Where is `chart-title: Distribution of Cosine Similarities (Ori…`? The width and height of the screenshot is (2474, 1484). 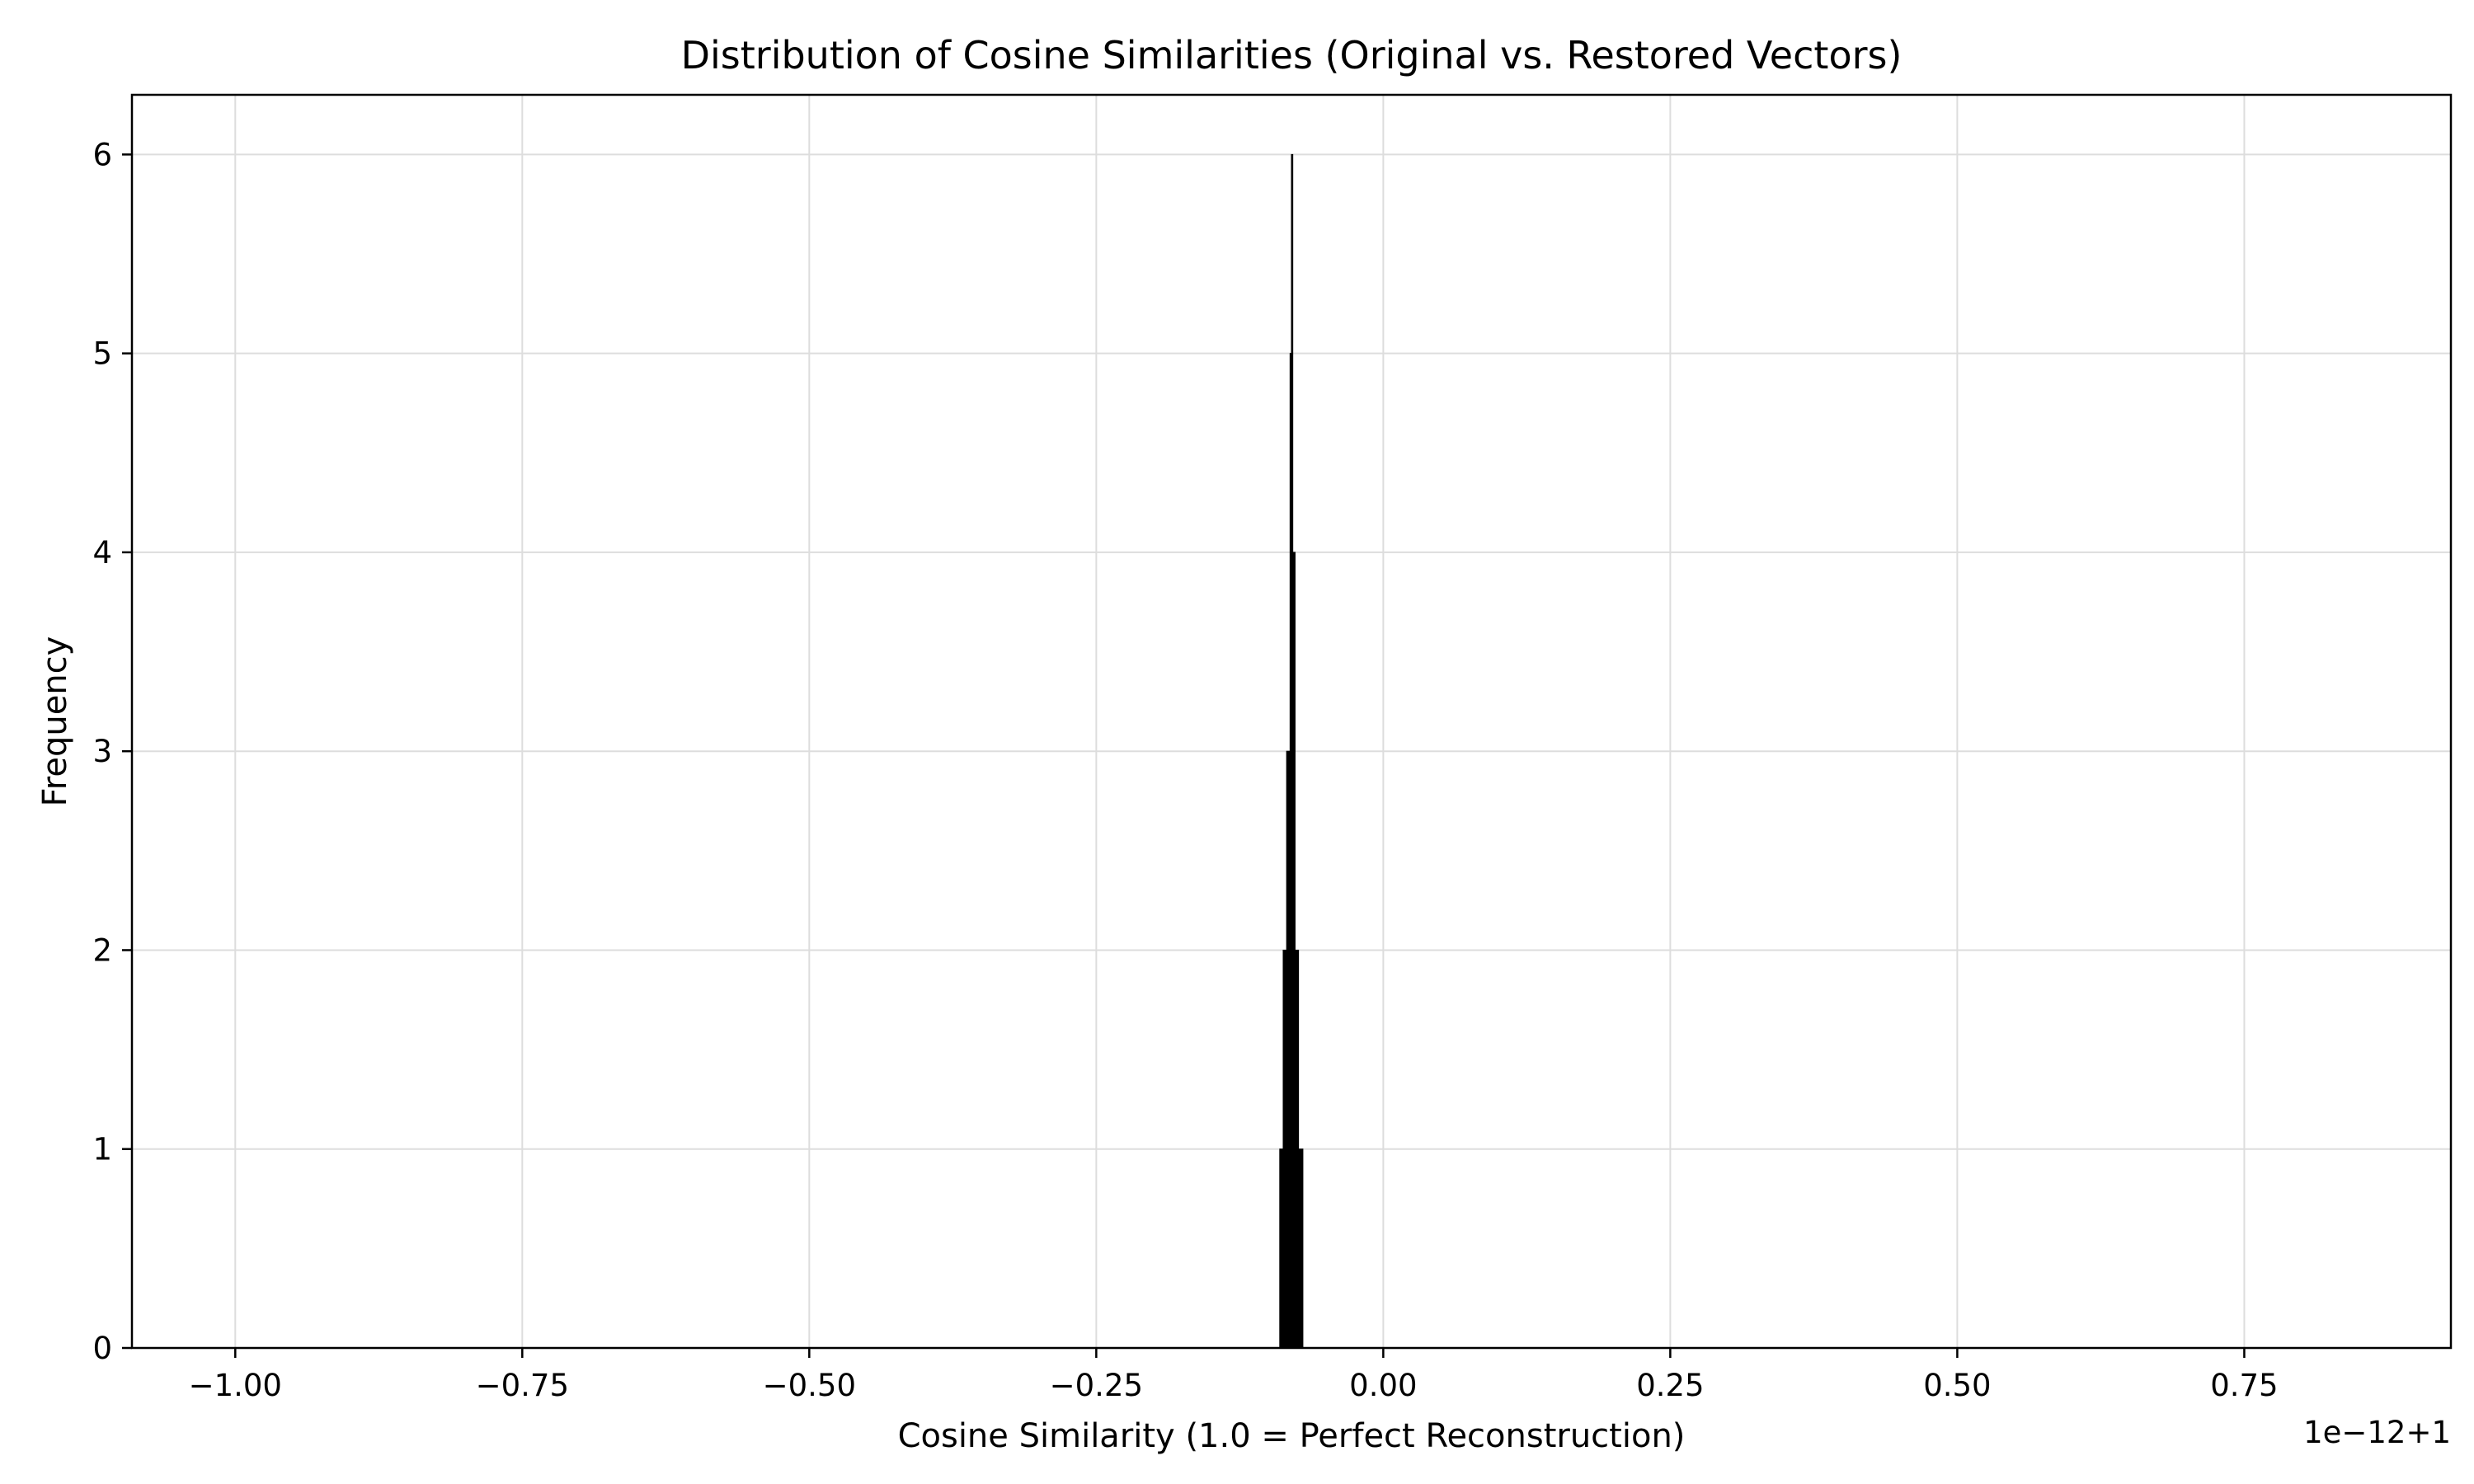
chart-title: Distribution of Cosine Similarities (Ori… is located at coordinates (1292, 55).